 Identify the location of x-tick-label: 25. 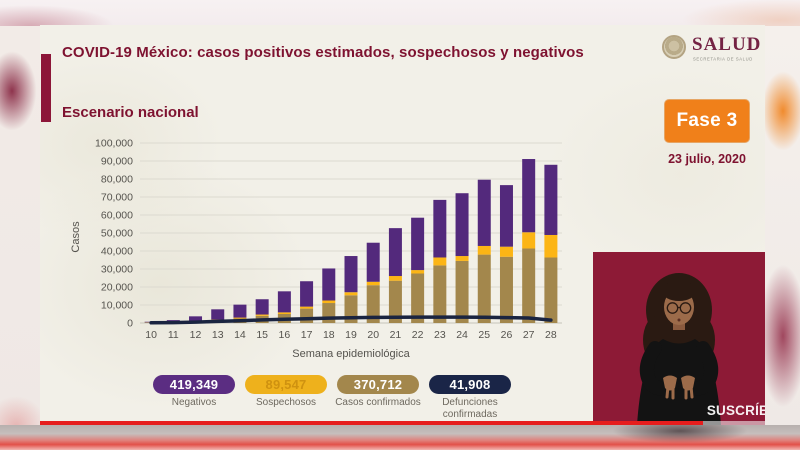
(484, 335).